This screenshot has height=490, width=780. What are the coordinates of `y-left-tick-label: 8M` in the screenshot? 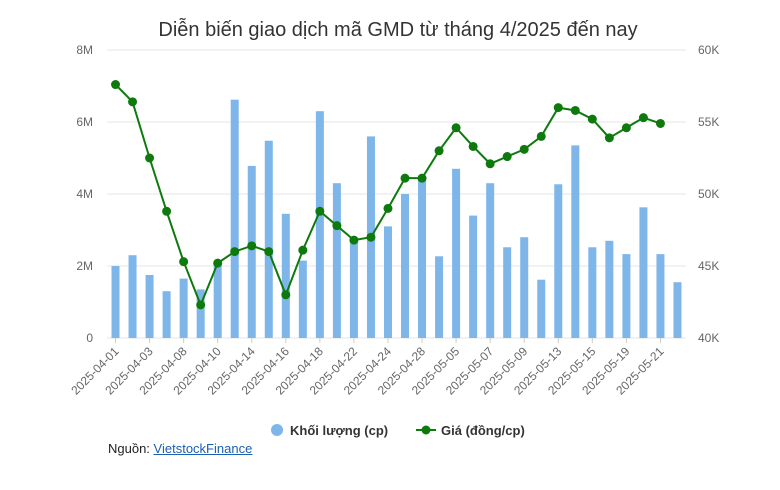 It's located at (84, 50).